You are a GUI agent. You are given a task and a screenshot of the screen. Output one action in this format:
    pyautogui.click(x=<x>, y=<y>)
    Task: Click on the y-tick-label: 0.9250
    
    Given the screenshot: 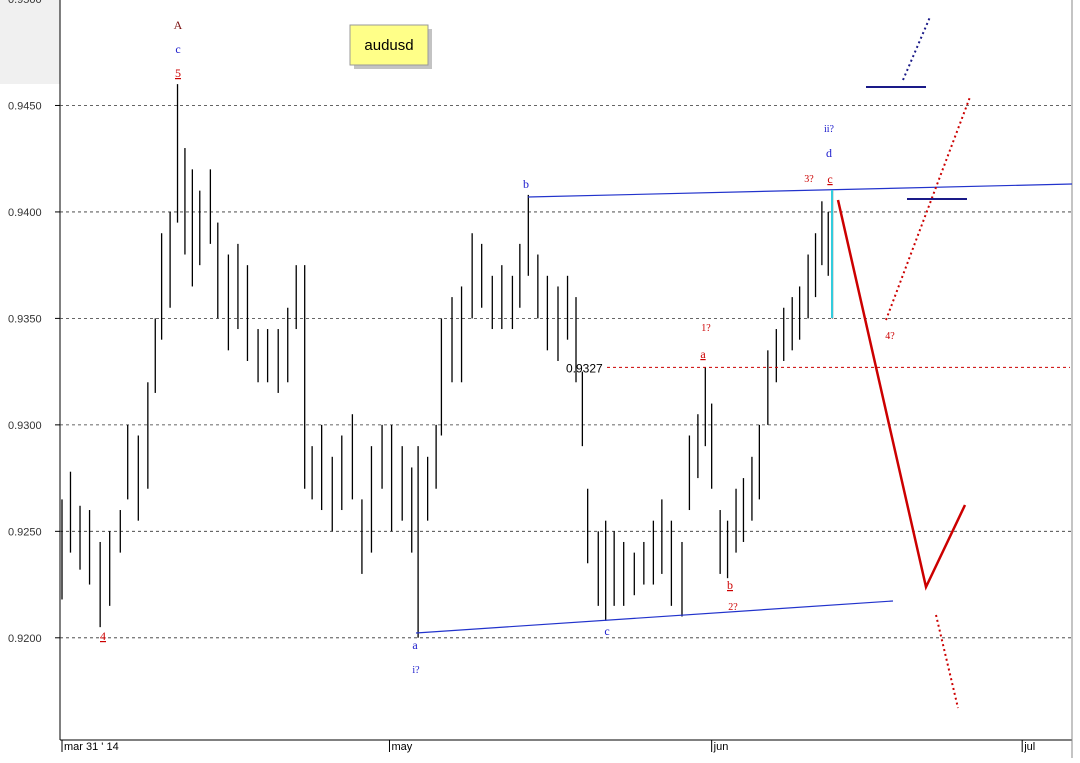 What is the action you would take?
    pyautogui.click(x=25, y=532)
    